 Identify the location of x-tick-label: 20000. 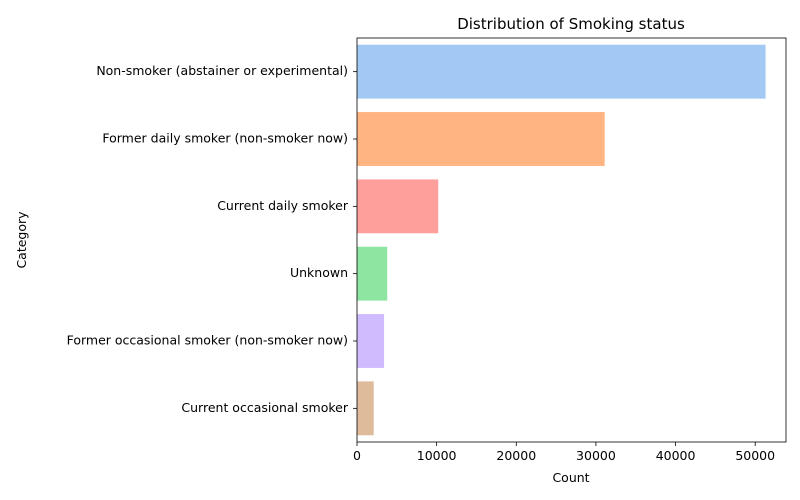
(516, 455).